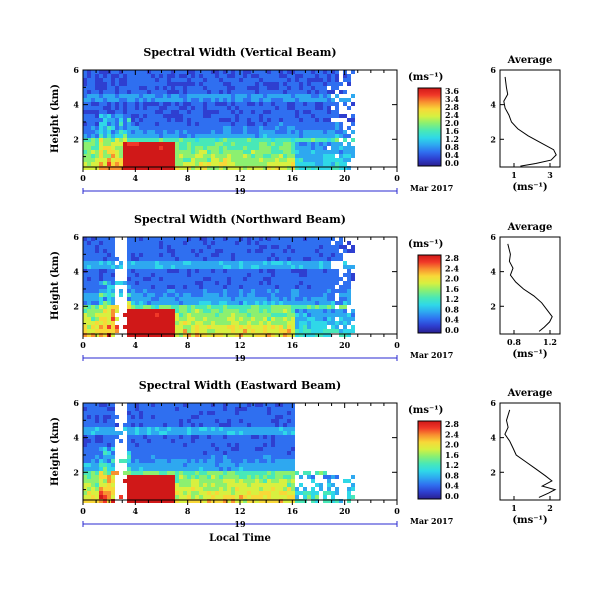 Image resolution: width=612 pixels, height=598 pixels. I want to click on x-tick-label: 12, so click(239, 345).